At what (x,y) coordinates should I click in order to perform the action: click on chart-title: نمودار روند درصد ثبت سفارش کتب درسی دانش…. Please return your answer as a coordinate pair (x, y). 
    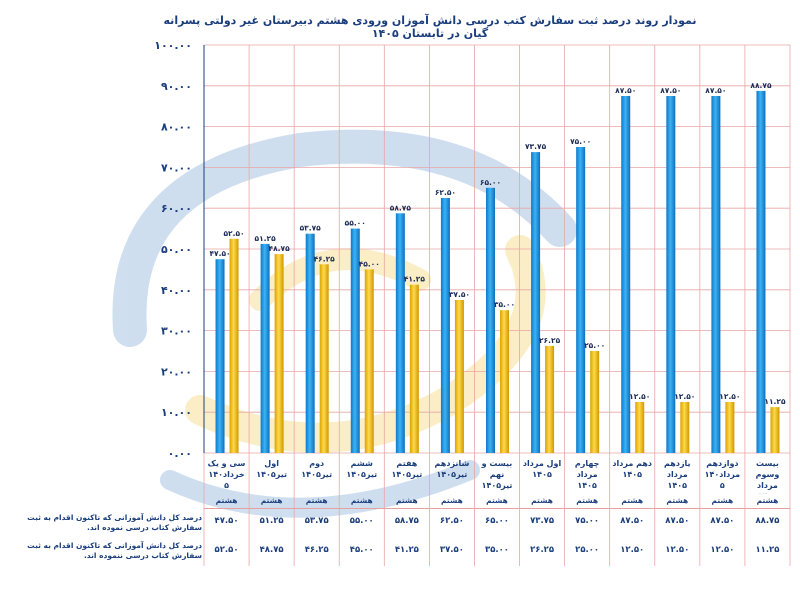
    Looking at the image, I should click on (430, 27).